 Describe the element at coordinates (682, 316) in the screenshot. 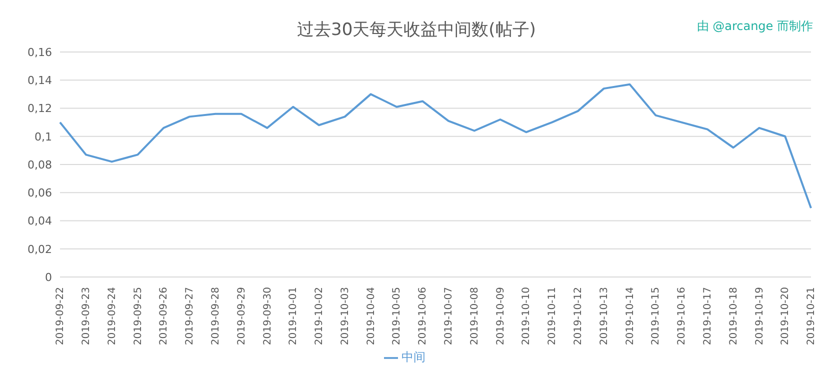

I see `x-tick-label: 2019-10-16` at that location.